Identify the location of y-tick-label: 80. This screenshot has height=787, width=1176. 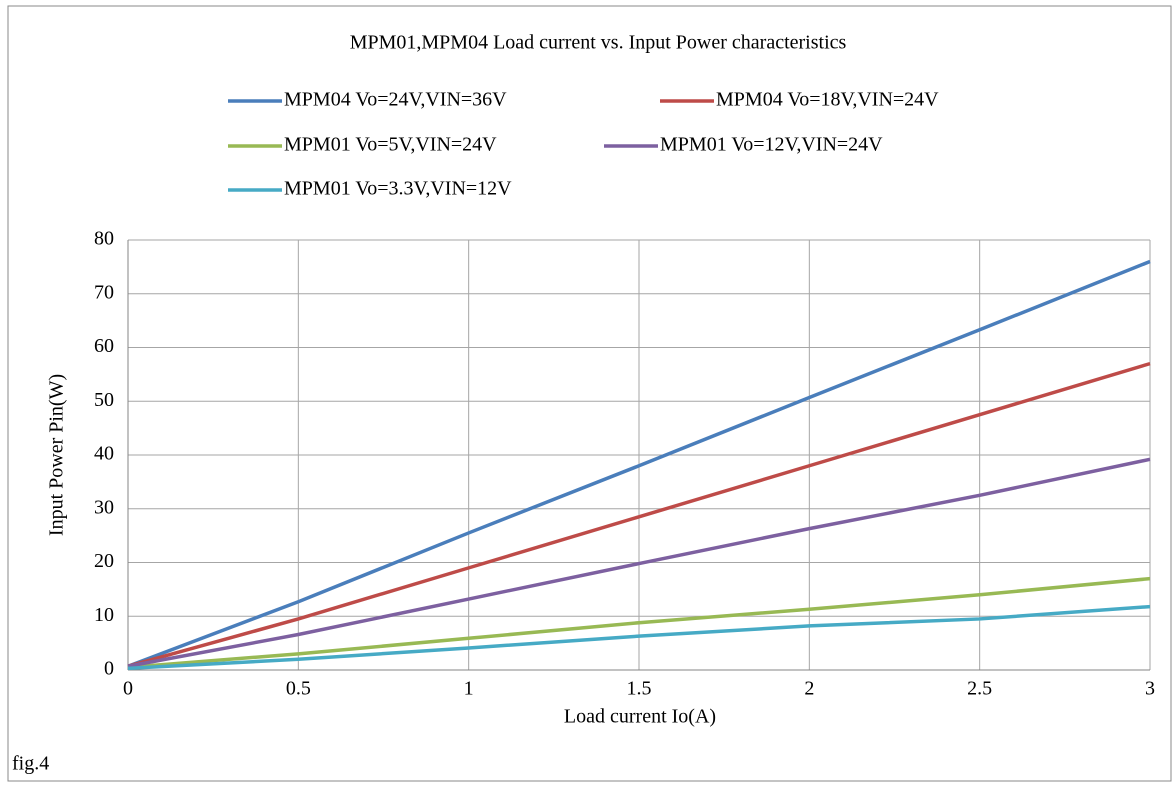
(104, 239).